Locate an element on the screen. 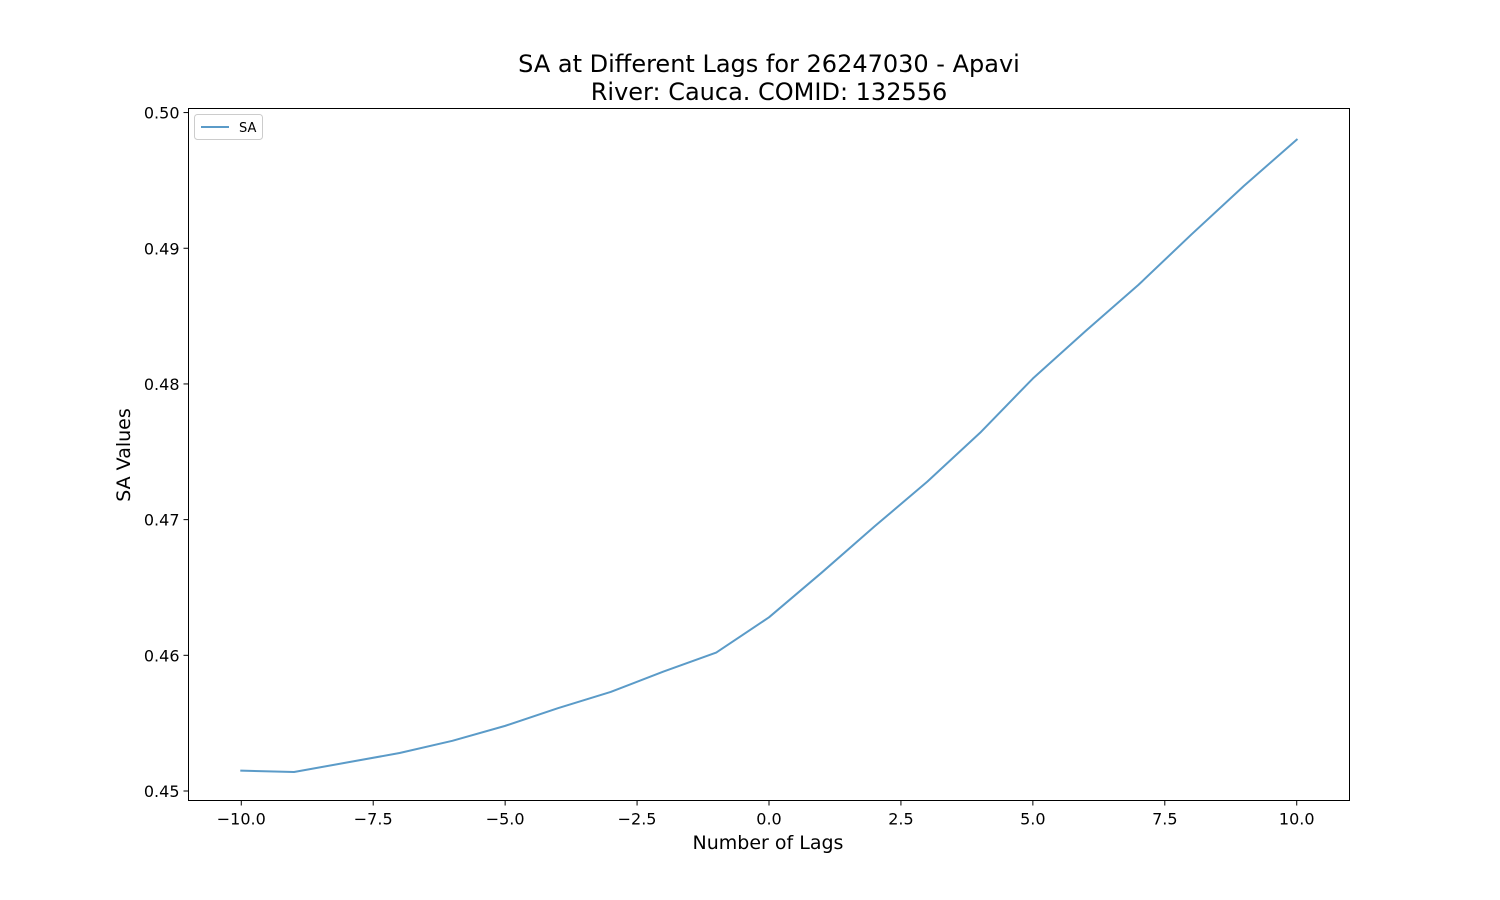  y-tick-label: 0.49 is located at coordinates (162, 248).